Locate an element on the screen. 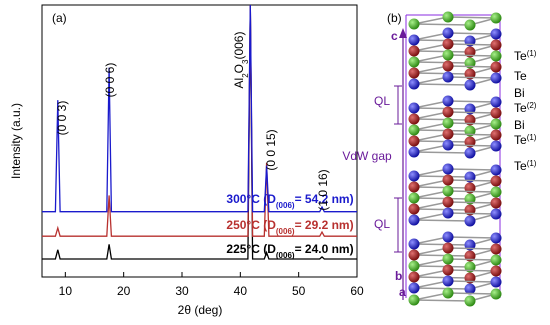  layer-label-part: (2) is located at coordinates (532, 105).